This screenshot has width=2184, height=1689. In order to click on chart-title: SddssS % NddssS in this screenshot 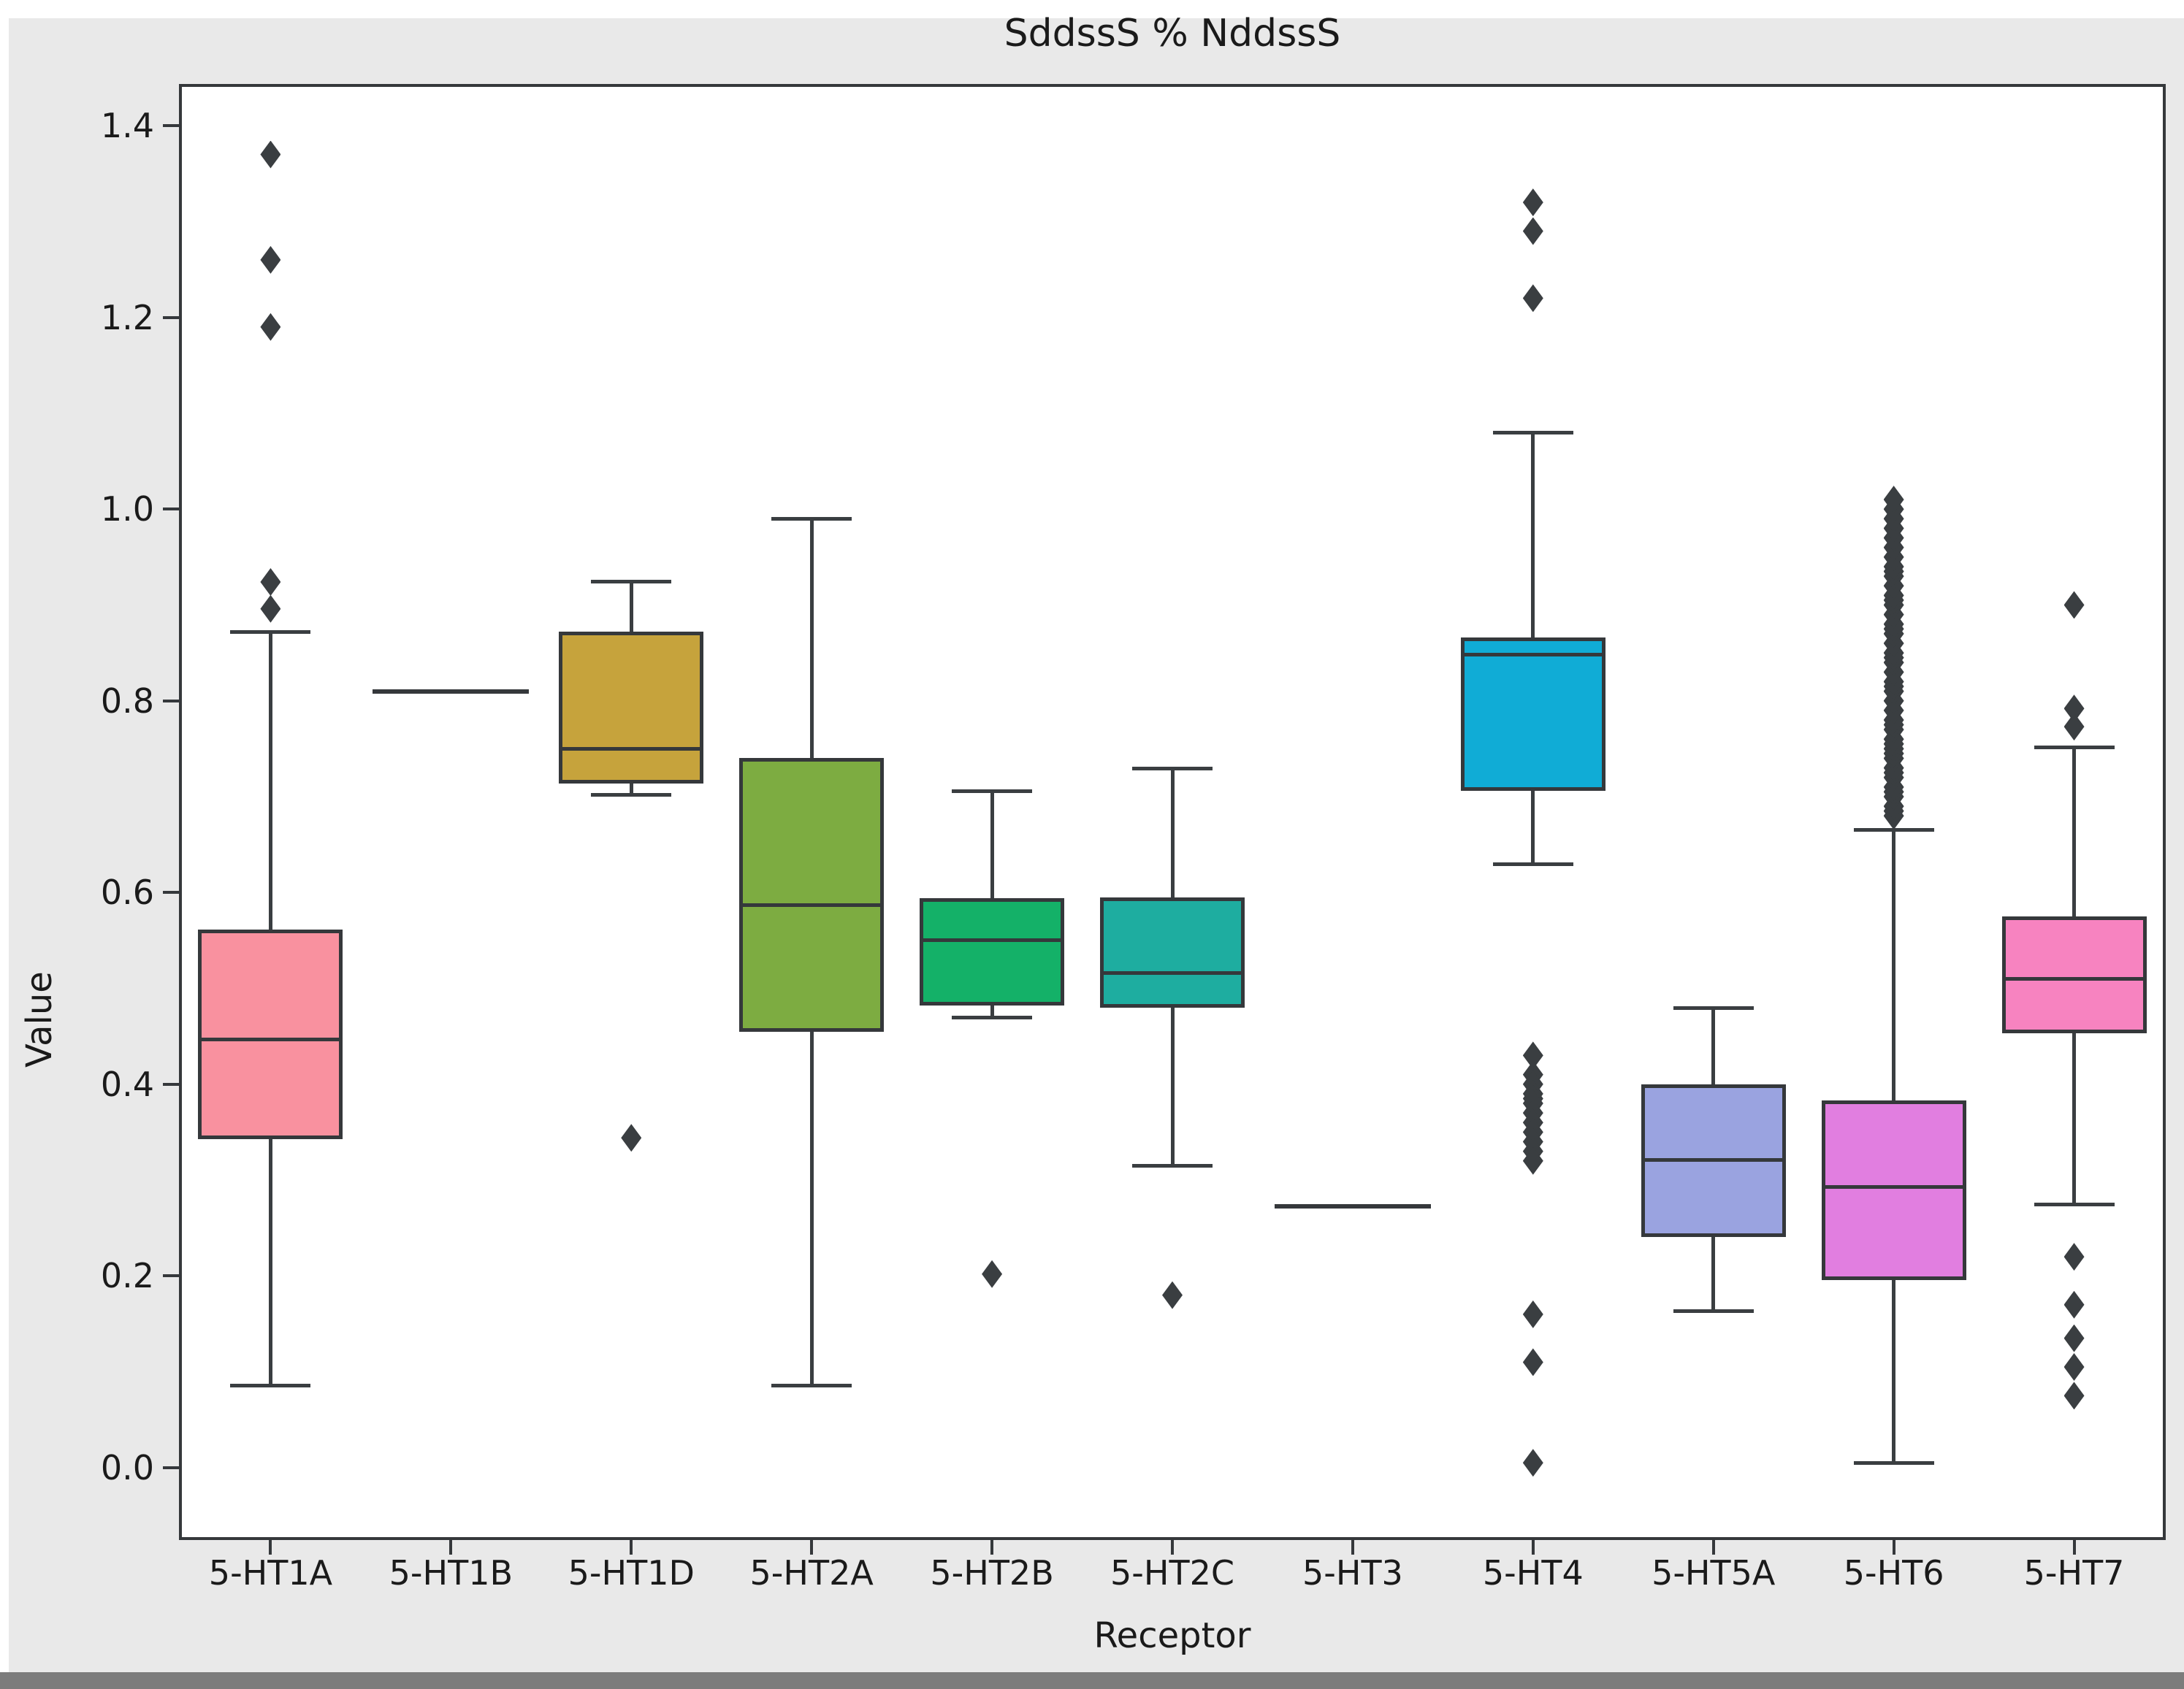, I will do `click(1172, 33)`.